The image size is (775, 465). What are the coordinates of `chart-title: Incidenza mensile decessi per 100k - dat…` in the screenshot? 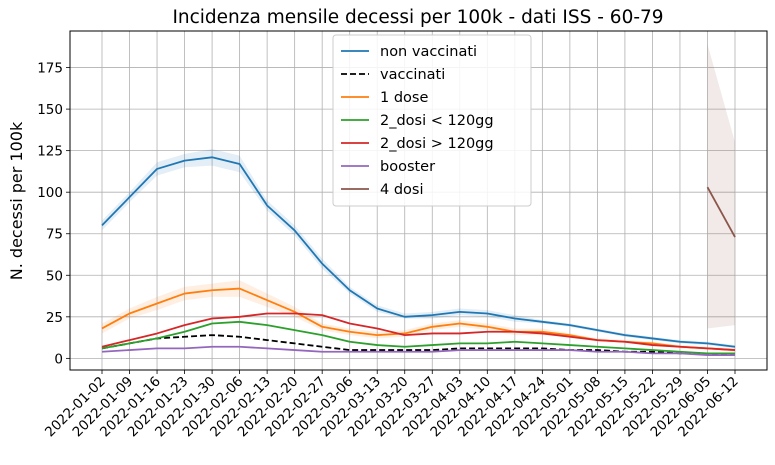 It's located at (417, 17).